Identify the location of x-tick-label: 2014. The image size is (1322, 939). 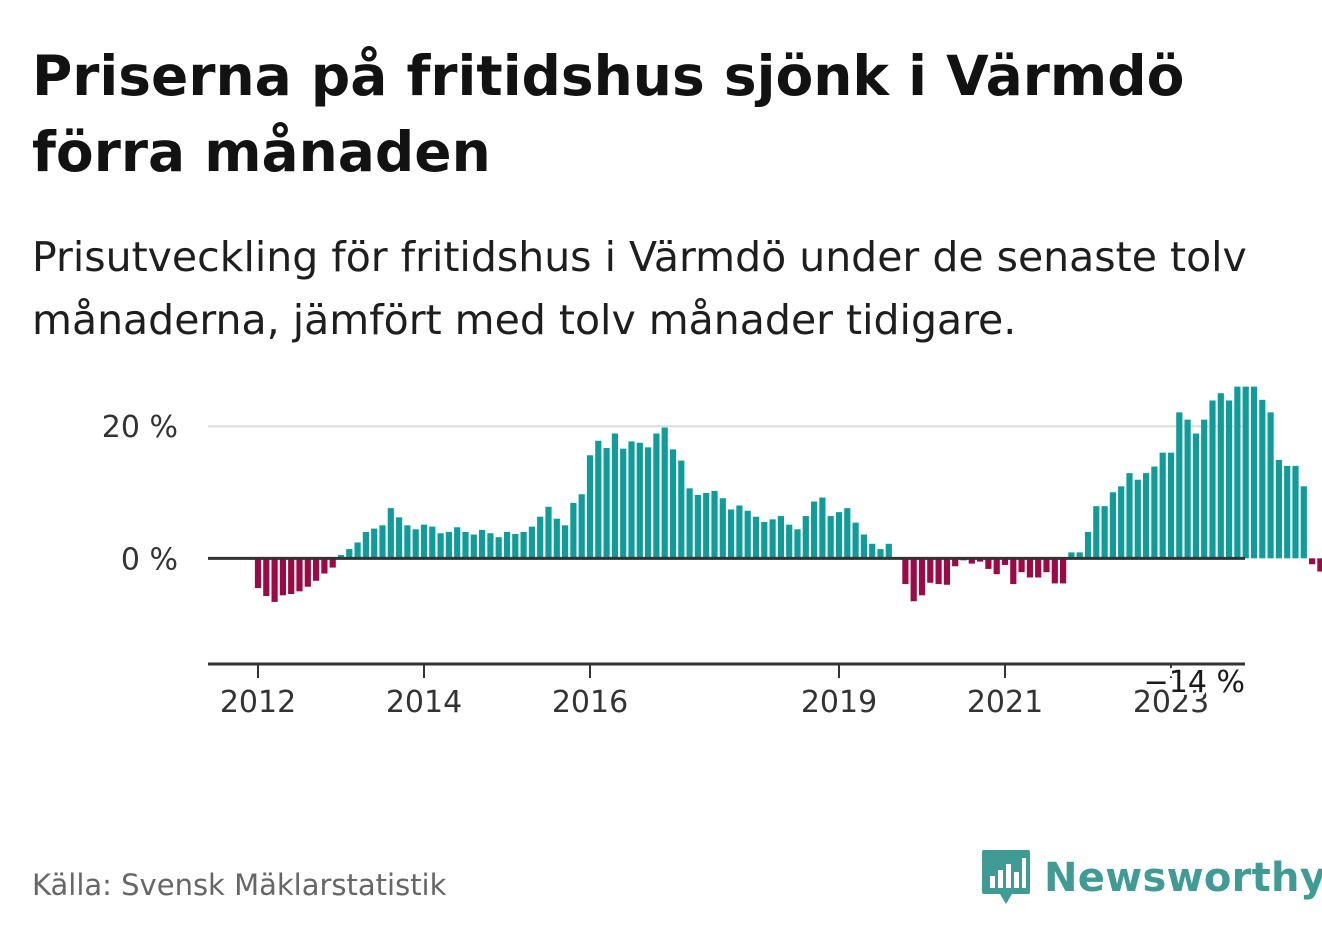
(424, 702).